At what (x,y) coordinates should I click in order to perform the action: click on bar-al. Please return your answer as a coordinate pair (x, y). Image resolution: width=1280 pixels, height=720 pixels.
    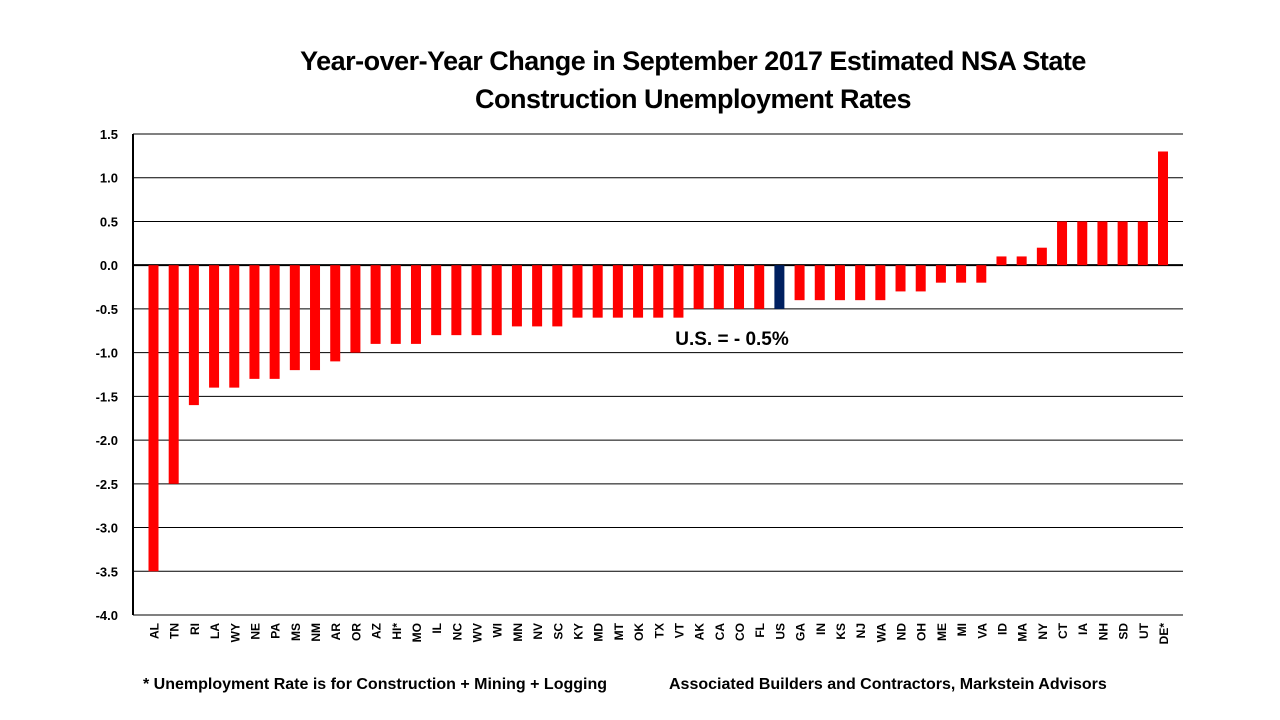
    Looking at the image, I should click on (153, 418).